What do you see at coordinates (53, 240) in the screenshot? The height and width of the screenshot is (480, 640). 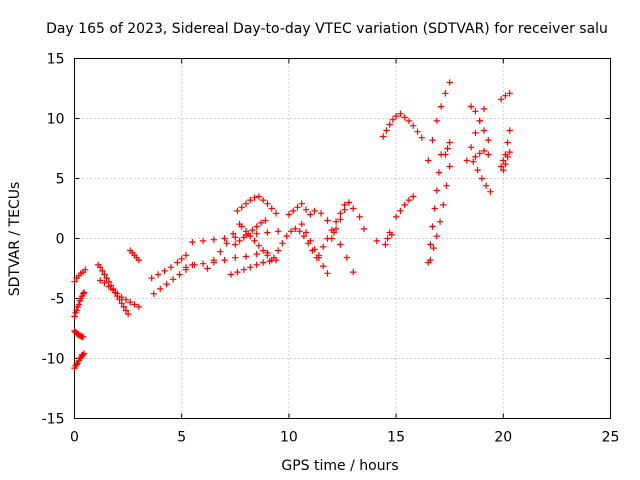 I see `y-axis-tick-labels: -15 -10 -5 0 5 10 15` at bounding box center [53, 240].